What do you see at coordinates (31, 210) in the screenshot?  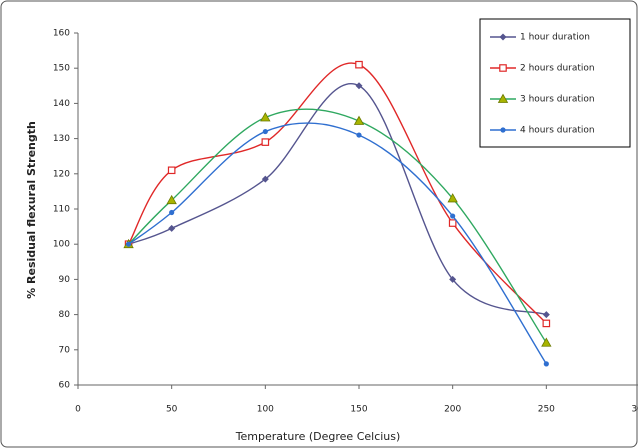 I see `y-axis-label: % Residual flexural Strength` at bounding box center [31, 210].